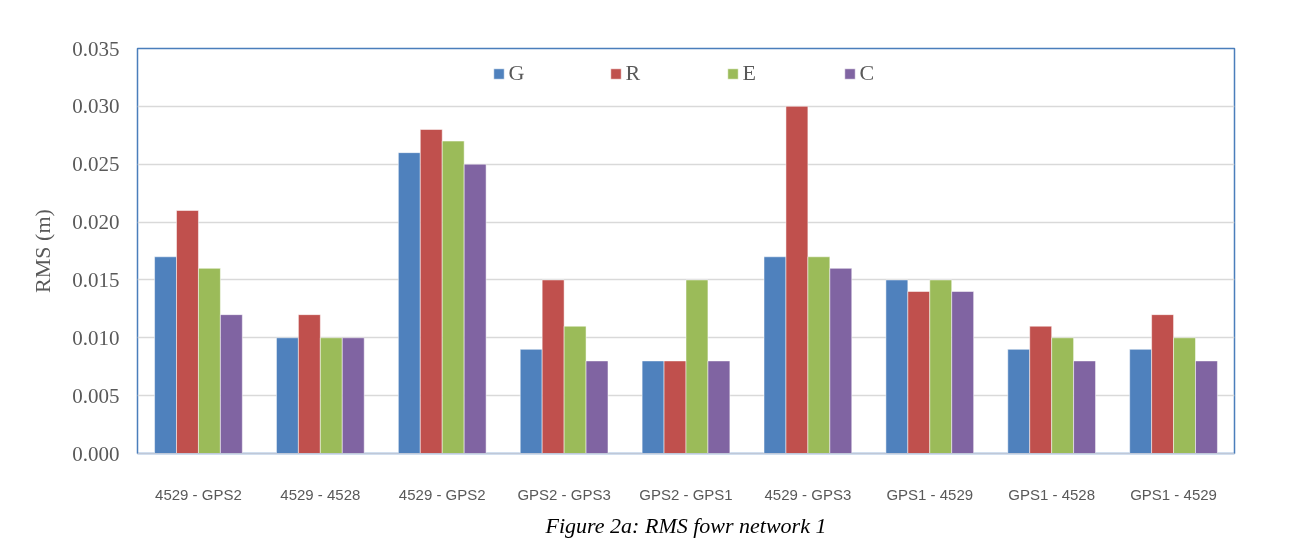 This screenshot has width=1303, height=542. I want to click on legend-label: R, so click(633, 73).